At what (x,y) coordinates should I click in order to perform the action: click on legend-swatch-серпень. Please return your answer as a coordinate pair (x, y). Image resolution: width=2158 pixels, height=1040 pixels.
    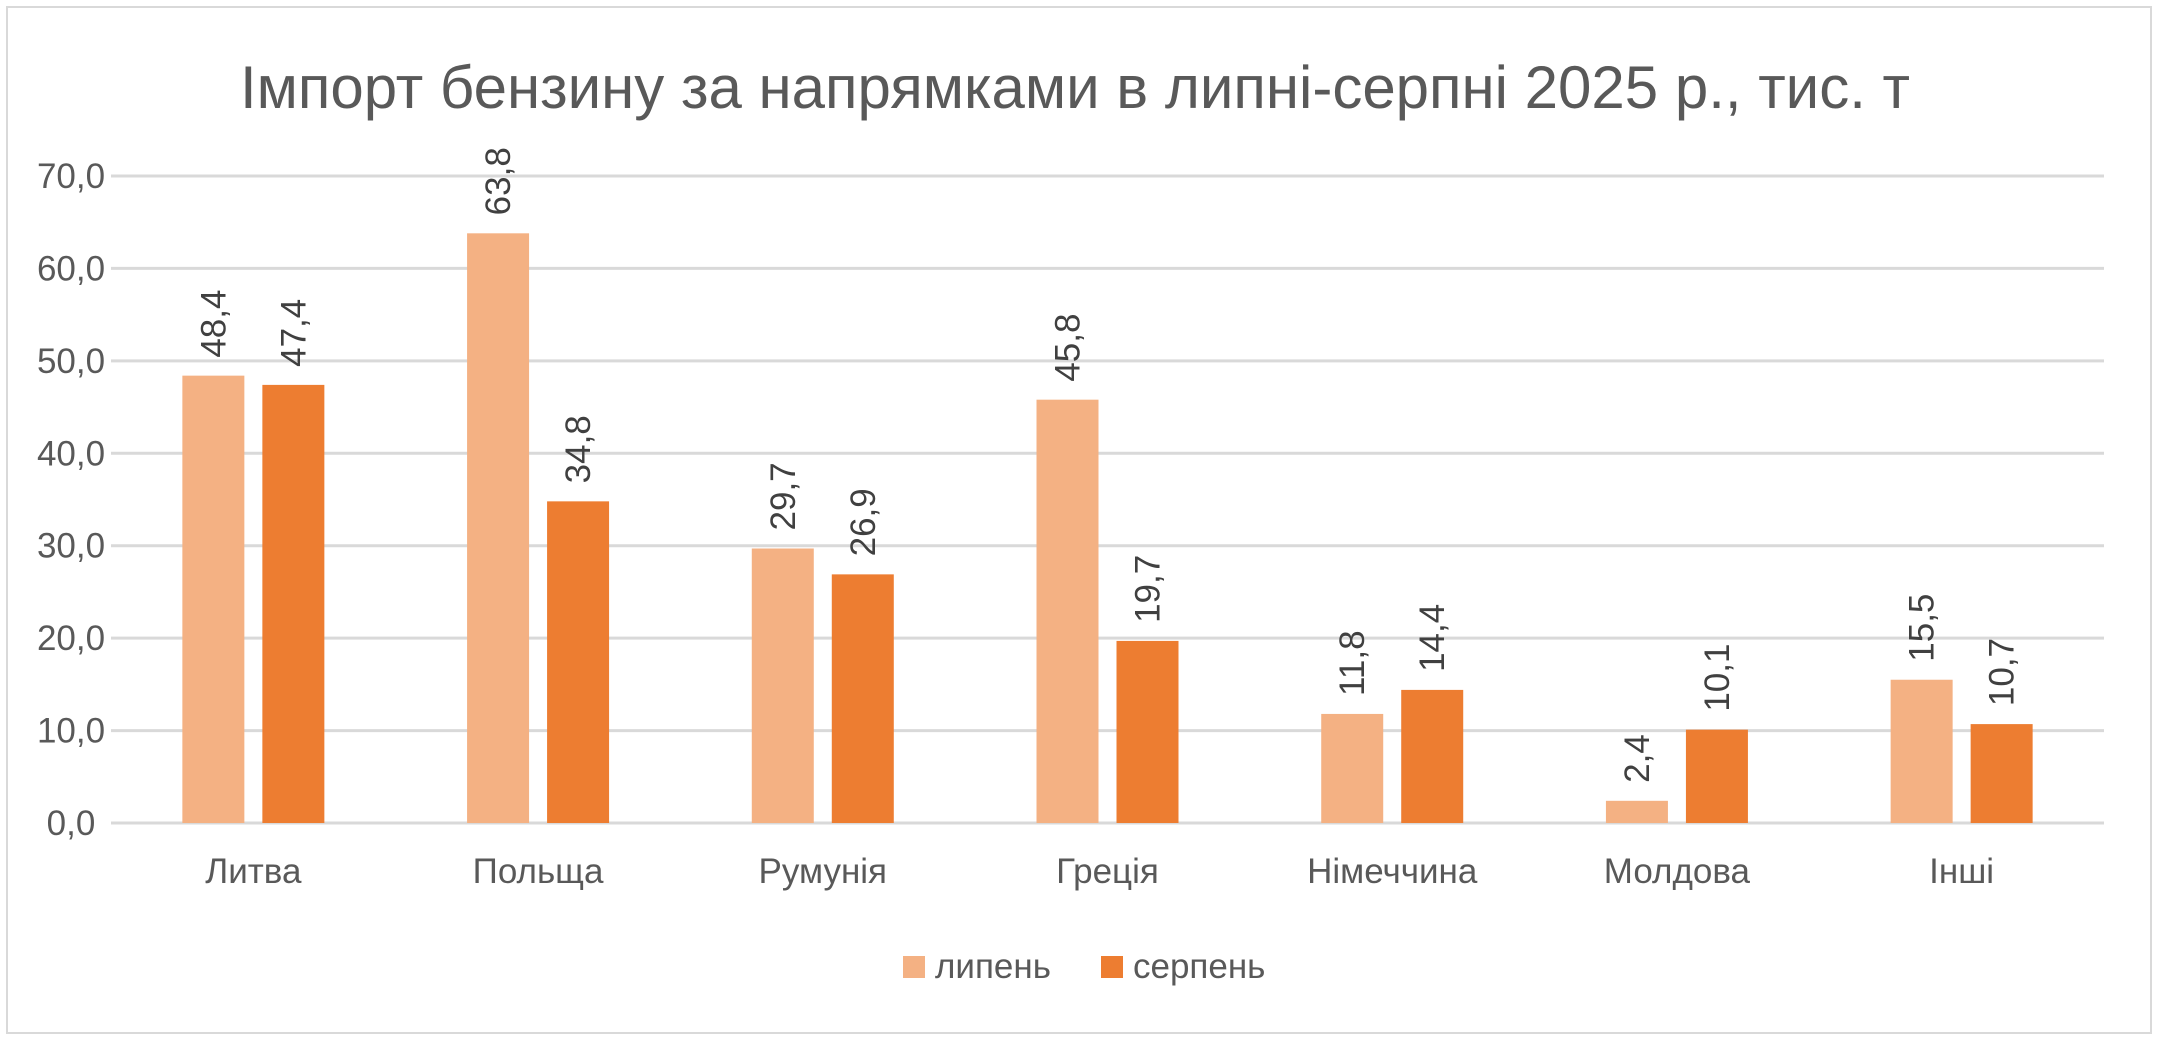
    Looking at the image, I should click on (1112, 967).